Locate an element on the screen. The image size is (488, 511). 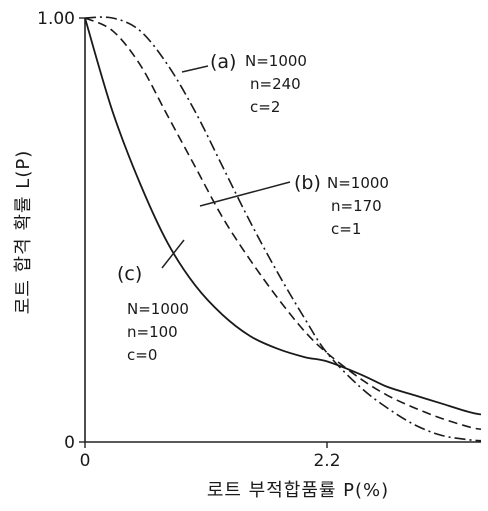
y-tick-label: 1.00 is located at coordinates (56, 19).